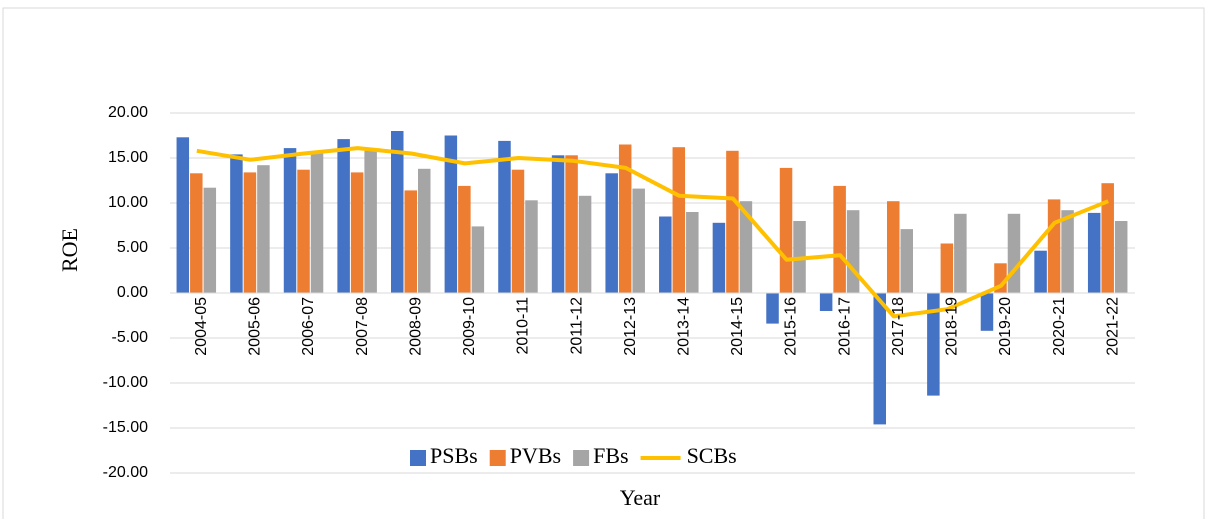  Describe the element at coordinates (255, 326) in the screenshot. I see `x-tick-label: 2005-06` at that location.